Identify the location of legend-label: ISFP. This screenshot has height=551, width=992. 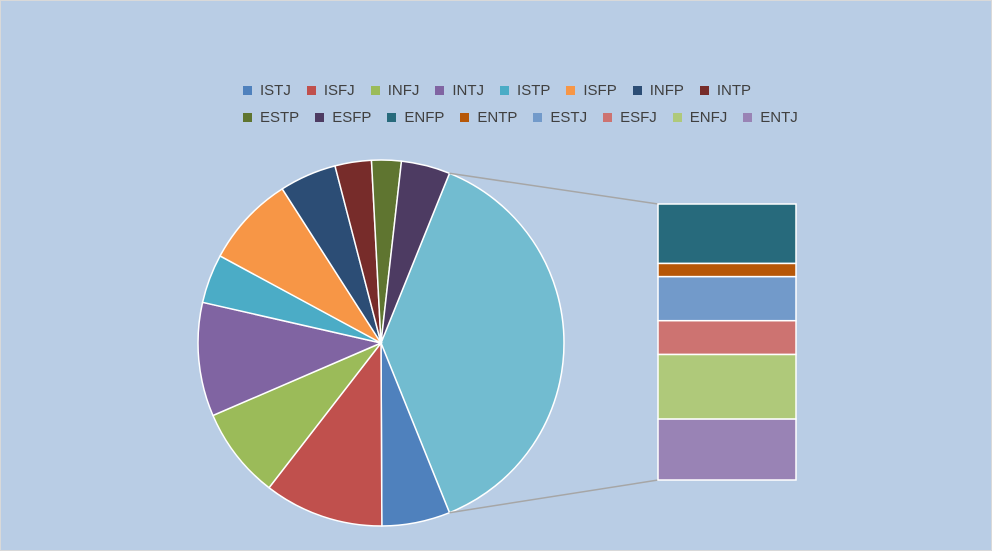
(600, 90).